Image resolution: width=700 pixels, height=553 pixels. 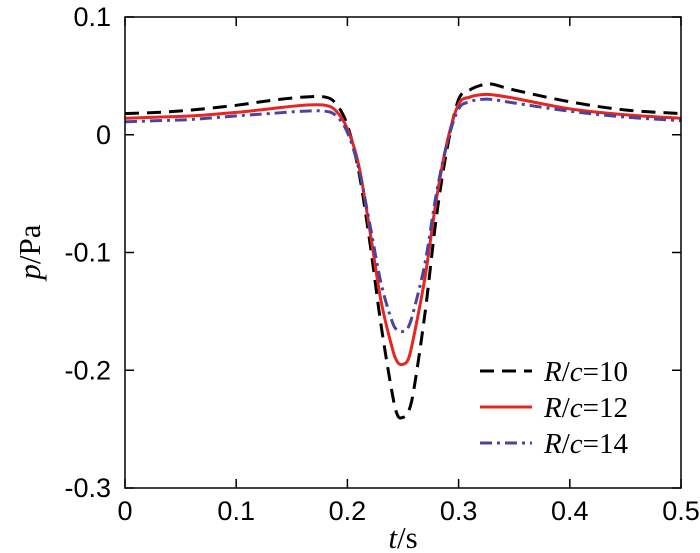 I want to click on legend: R/c=10 R/c=12 R/c=14, so click(x=554, y=408).